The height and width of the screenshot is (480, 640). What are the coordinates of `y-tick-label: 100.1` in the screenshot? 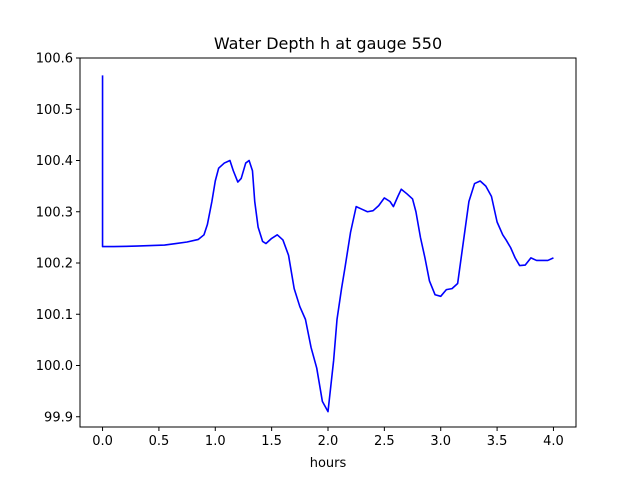 It's located at (54, 315).